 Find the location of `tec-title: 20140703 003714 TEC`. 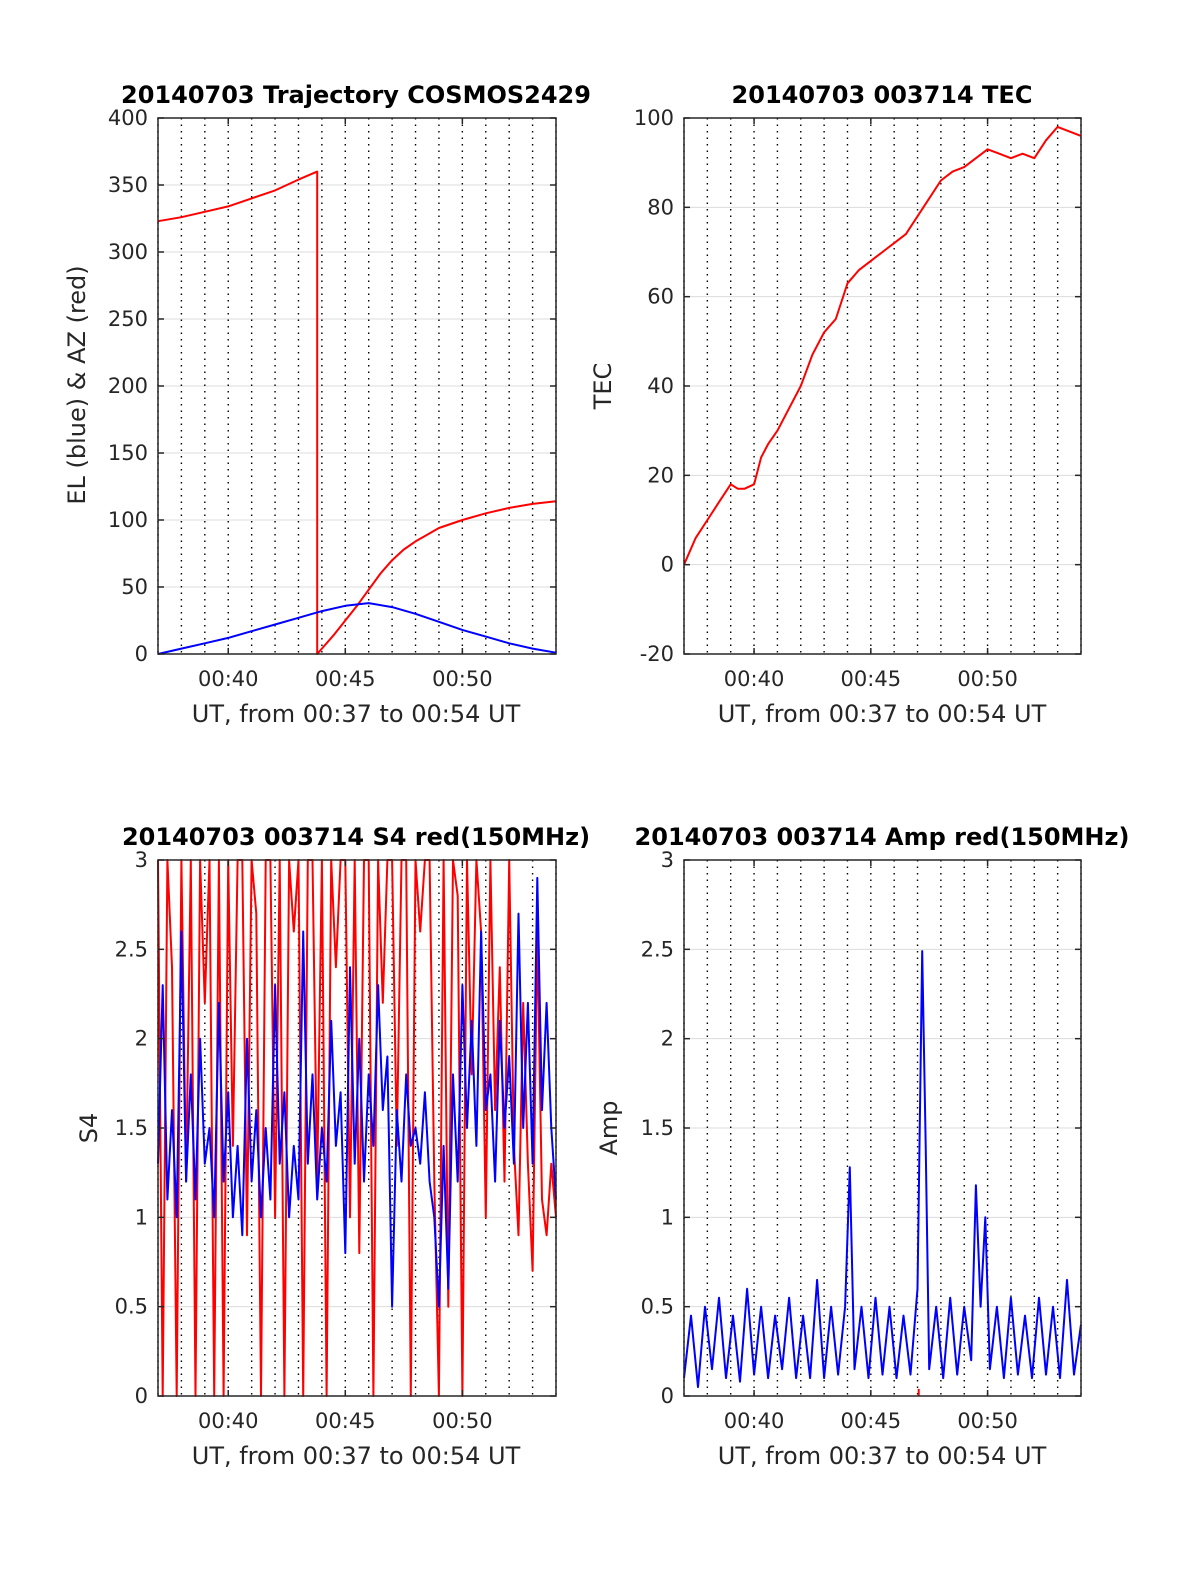

tec-title: 20140703 003714 TEC is located at coordinates (882, 95).